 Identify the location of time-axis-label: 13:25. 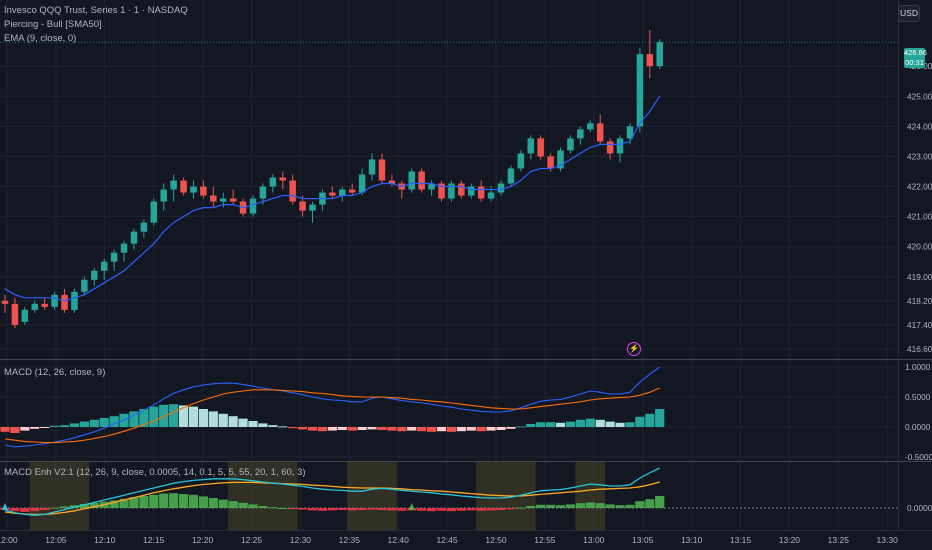
(839, 540).